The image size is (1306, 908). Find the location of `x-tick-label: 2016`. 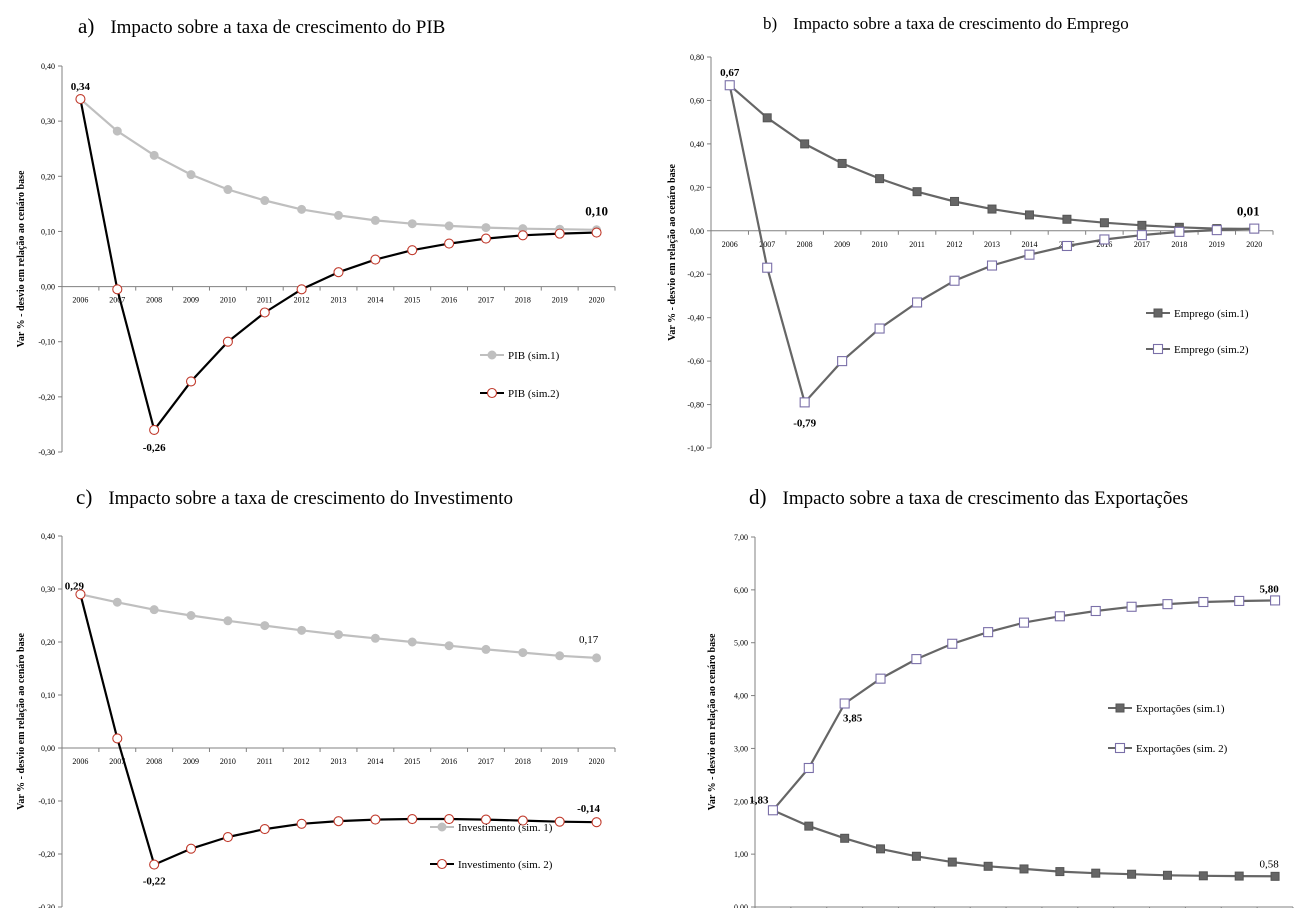

x-tick-label: 2016 is located at coordinates (449, 761).